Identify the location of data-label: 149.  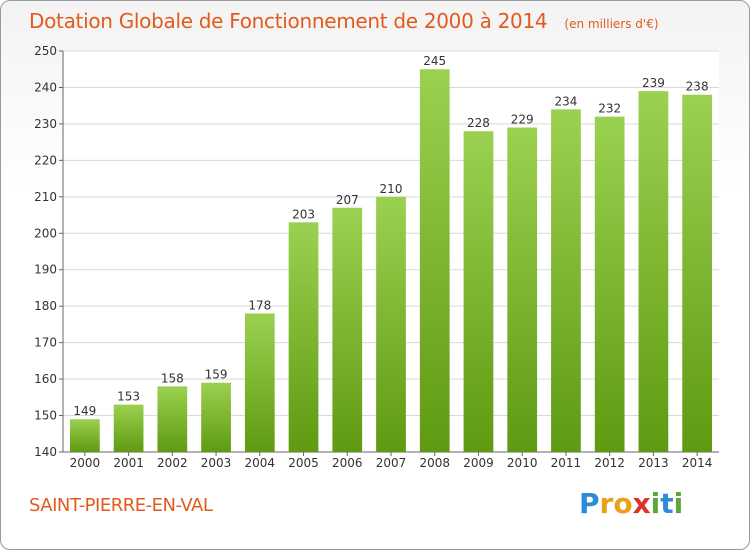
(84, 411).